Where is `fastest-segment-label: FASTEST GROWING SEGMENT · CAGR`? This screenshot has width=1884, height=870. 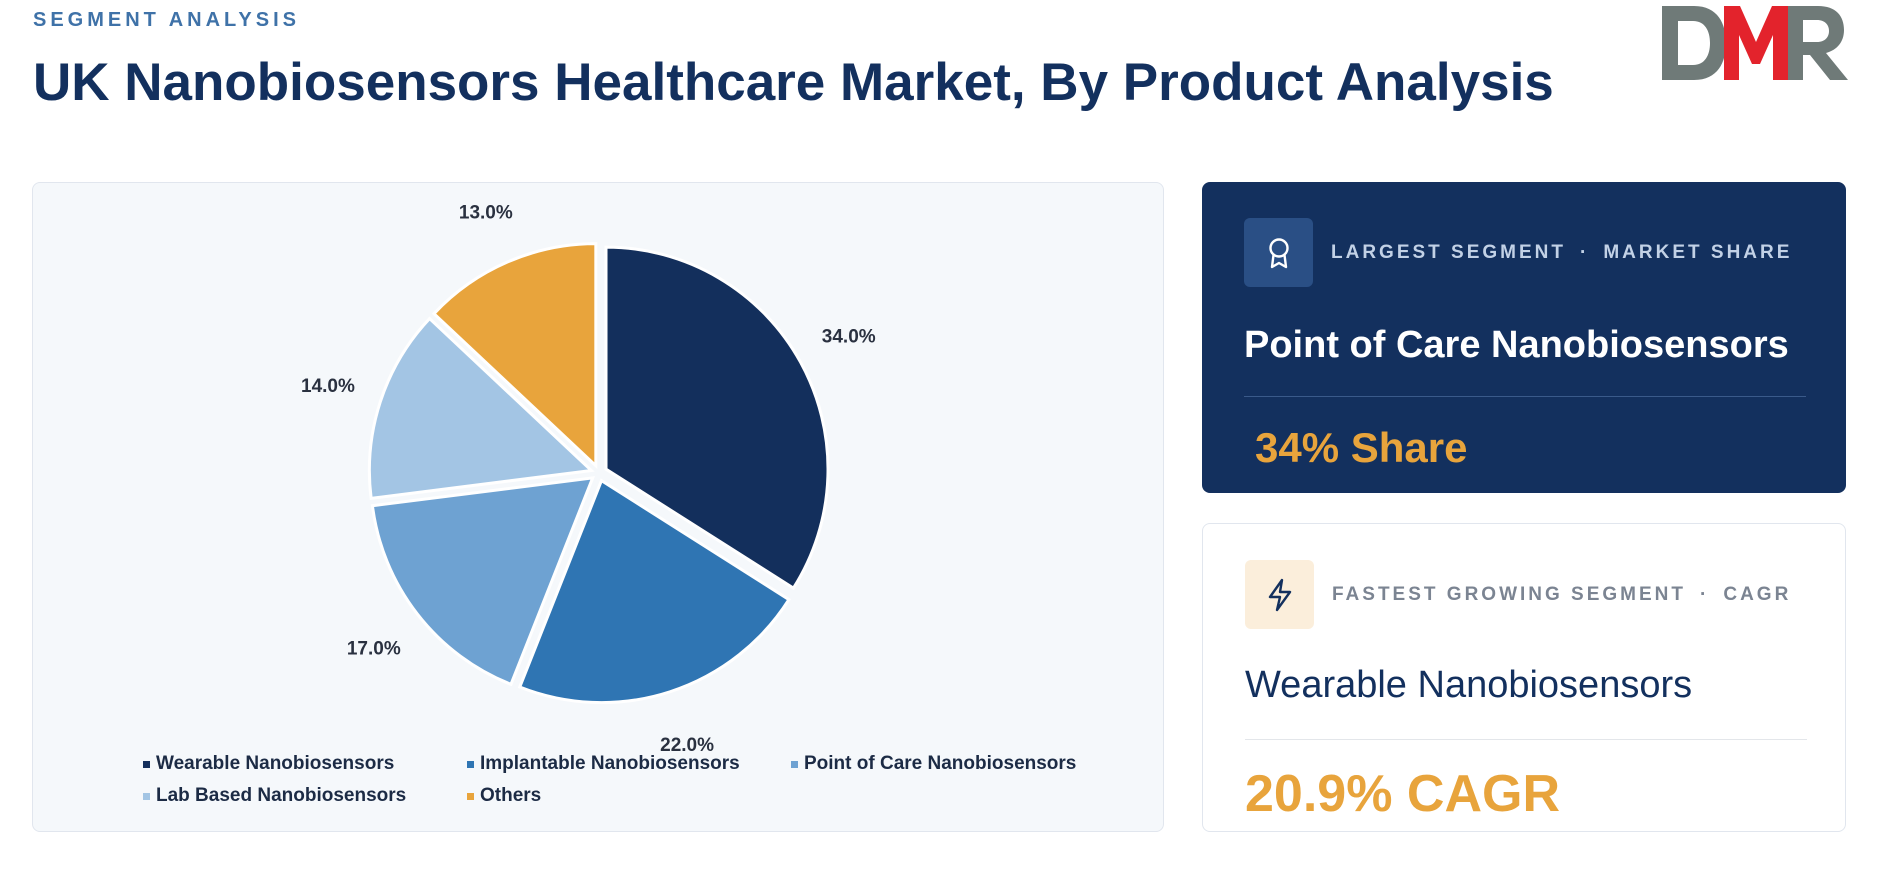
fastest-segment-label: FASTEST GROWING SEGMENT · CAGR is located at coordinates (1562, 594).